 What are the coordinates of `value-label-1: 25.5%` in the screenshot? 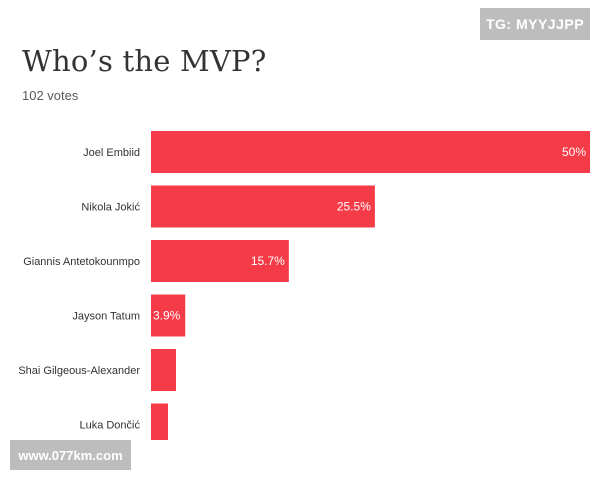 It's located at (354, 207).